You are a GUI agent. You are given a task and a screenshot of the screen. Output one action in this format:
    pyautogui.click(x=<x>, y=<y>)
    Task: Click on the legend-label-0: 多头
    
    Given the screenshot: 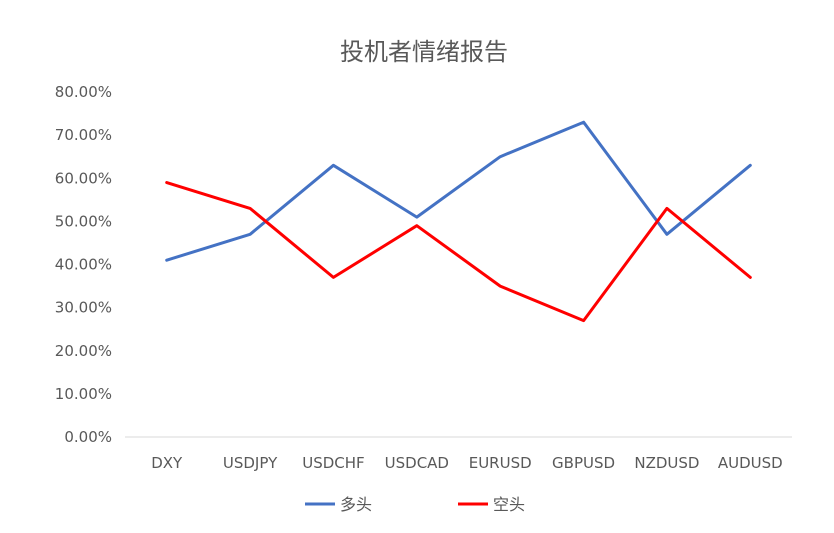 What is the action you would take?
    pyautogui.click(x=356, y=504)
    